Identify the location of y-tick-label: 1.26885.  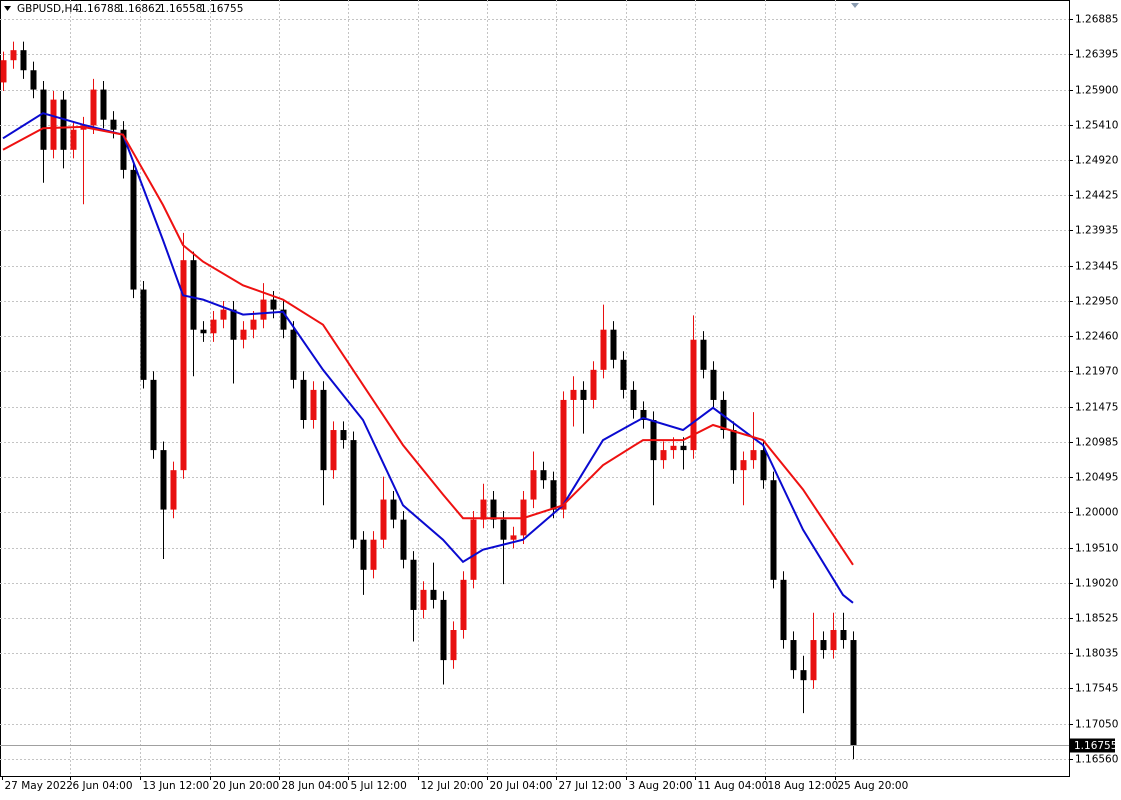
(1096, 20).